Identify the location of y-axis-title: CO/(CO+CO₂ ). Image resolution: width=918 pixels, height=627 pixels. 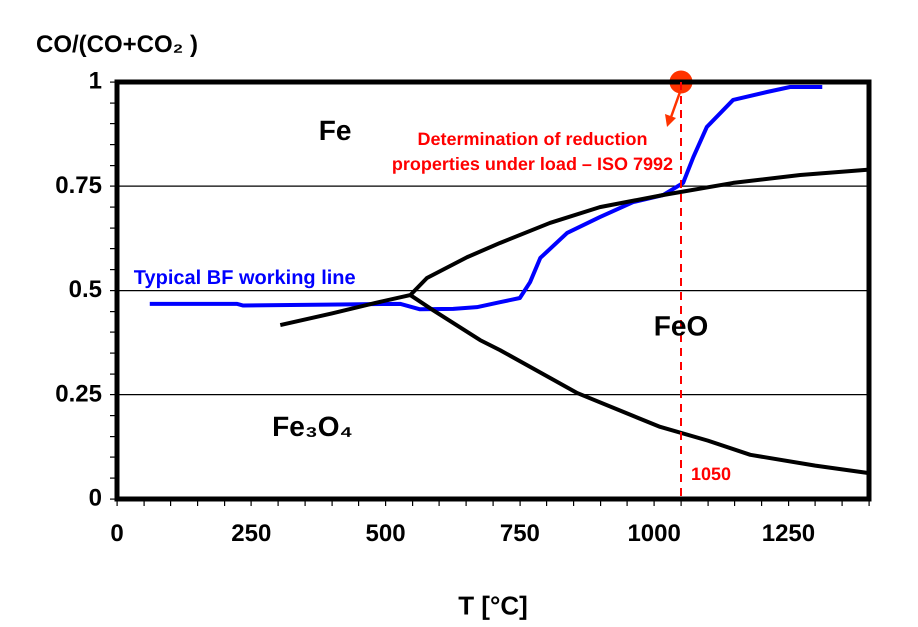
(117, 44).